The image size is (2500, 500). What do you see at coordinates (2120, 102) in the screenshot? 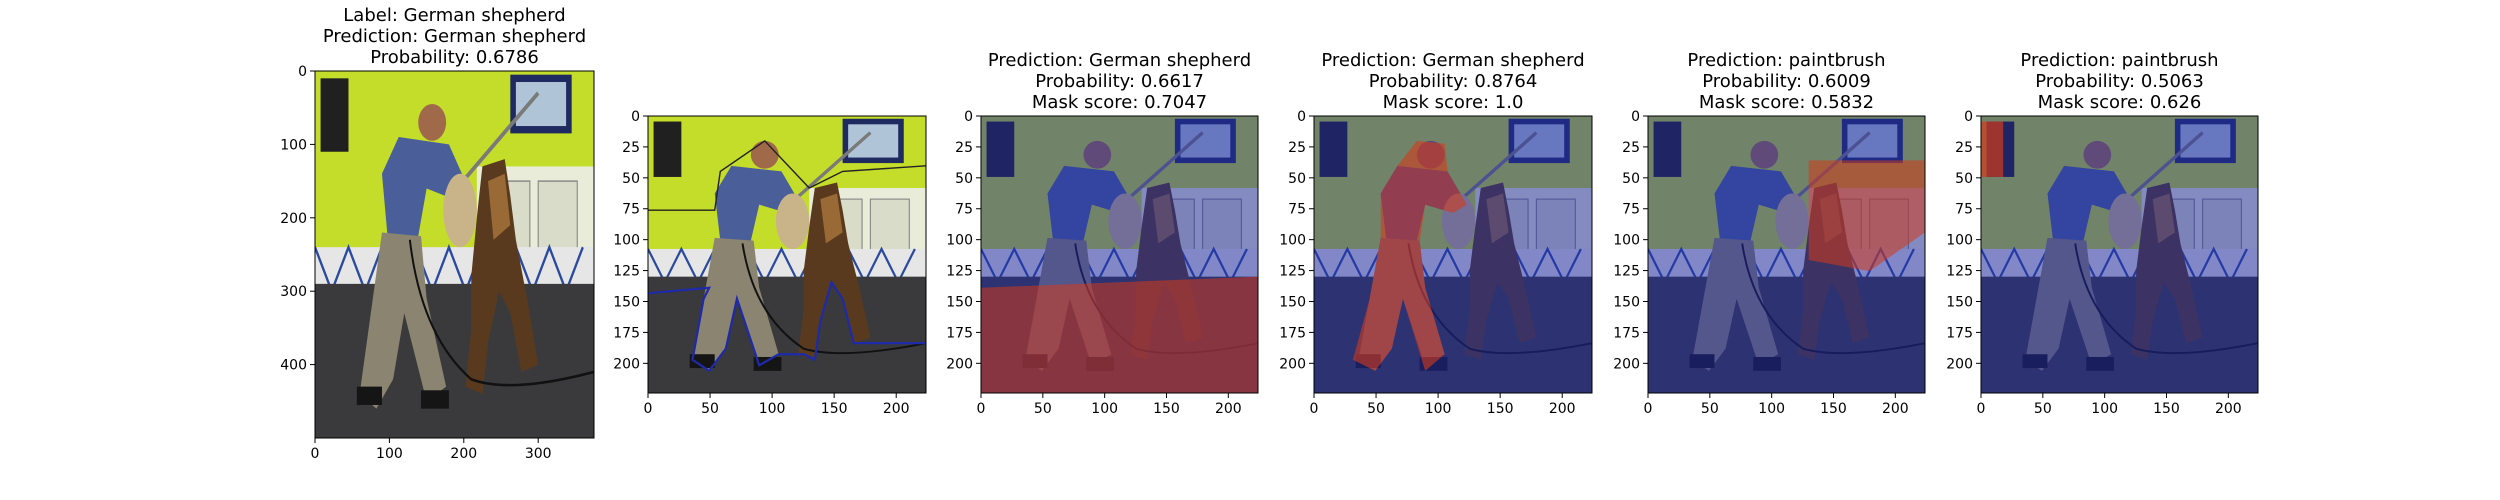
I see `subplot-title-line: Mask score: 0.626` at bounding box center [2120, 102].